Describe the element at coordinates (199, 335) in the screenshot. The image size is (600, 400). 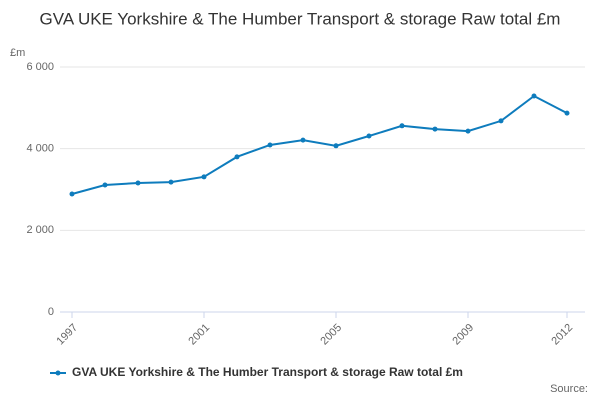
I see `x-tick-label: 2001` at that location.